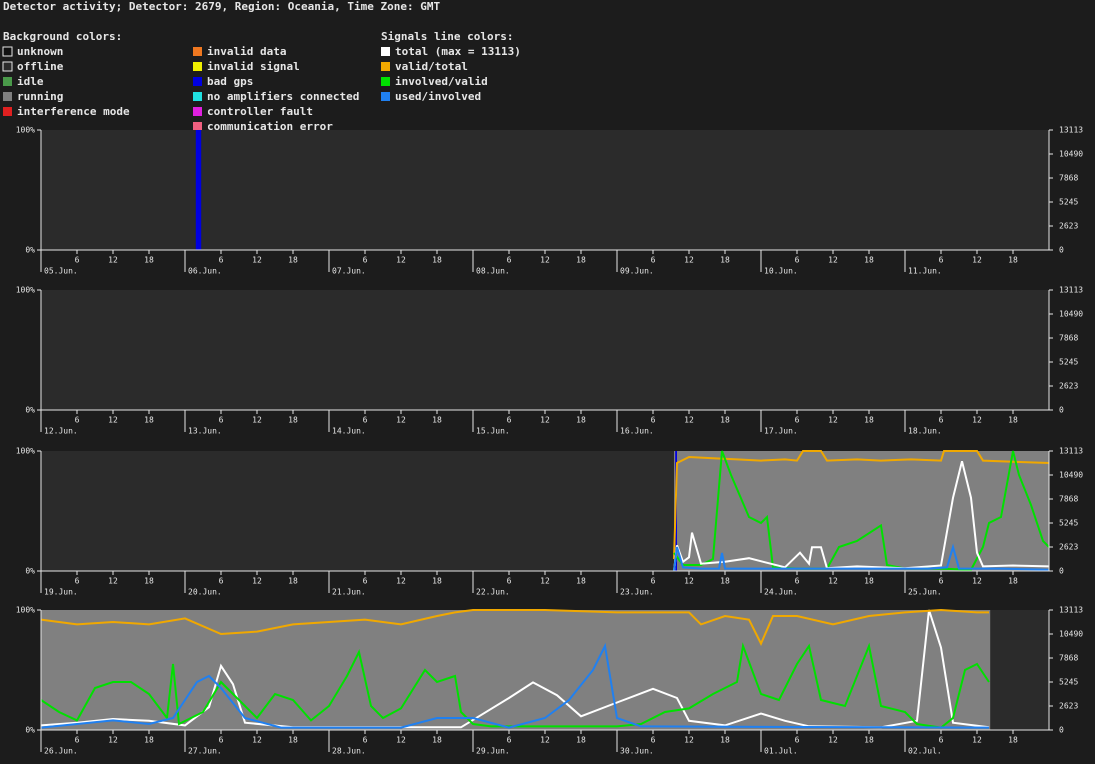 This screenshot has height=764, width=1095. I want to click on x-tick-label: 14.Jun., so click(349, 431).